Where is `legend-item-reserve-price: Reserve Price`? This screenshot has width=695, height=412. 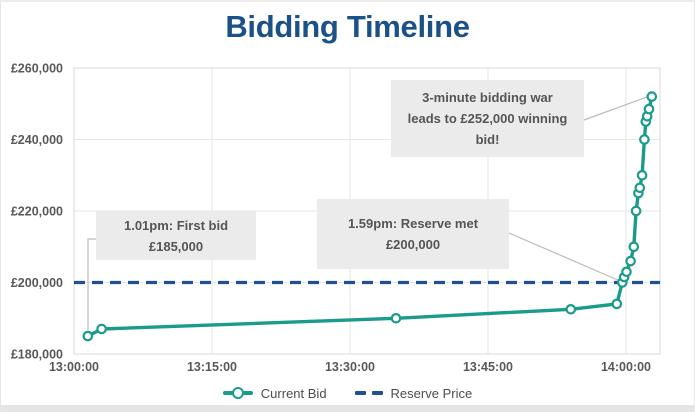 legend-item-reserve-price: Reserve Price is located at coordinates (413, 393).